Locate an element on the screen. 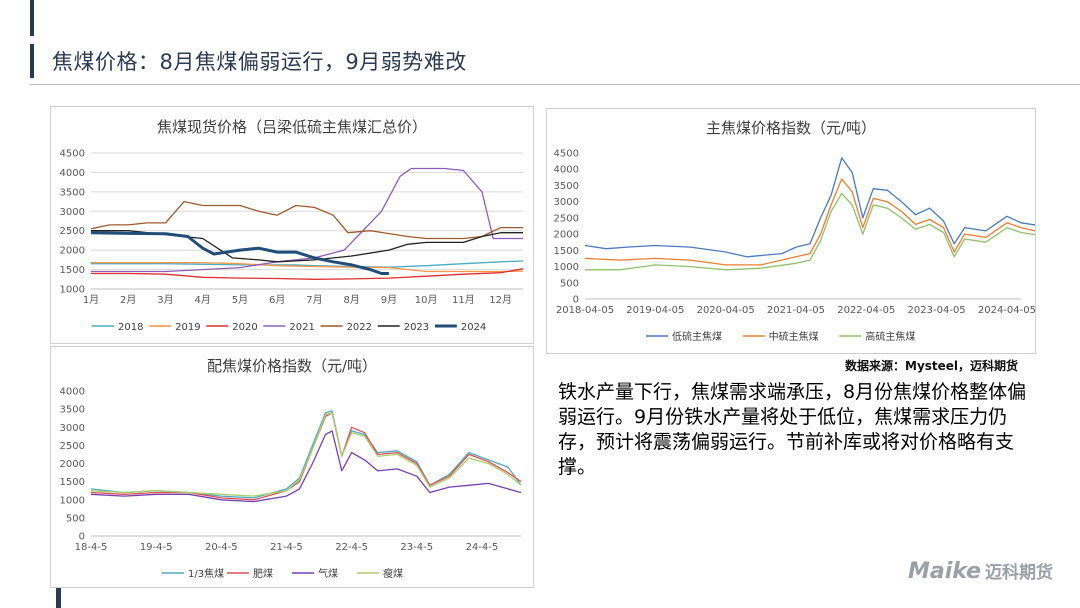  x-tick-label-4: 22-4-5 is located at coordinates (351, 547).